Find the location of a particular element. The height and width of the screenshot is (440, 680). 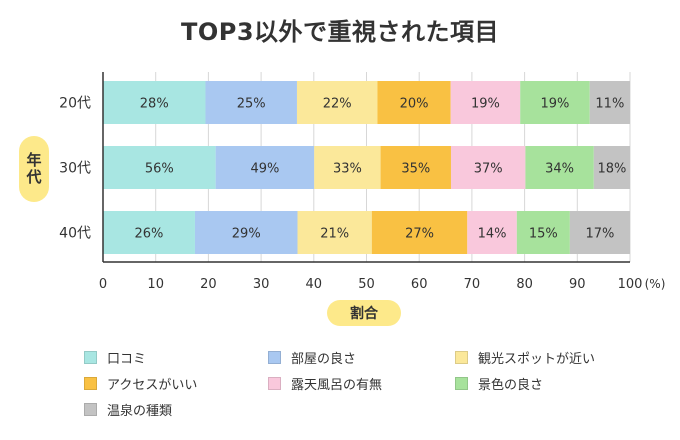

legend-item: 温泉の種類 is located at coordinates (128, 409).